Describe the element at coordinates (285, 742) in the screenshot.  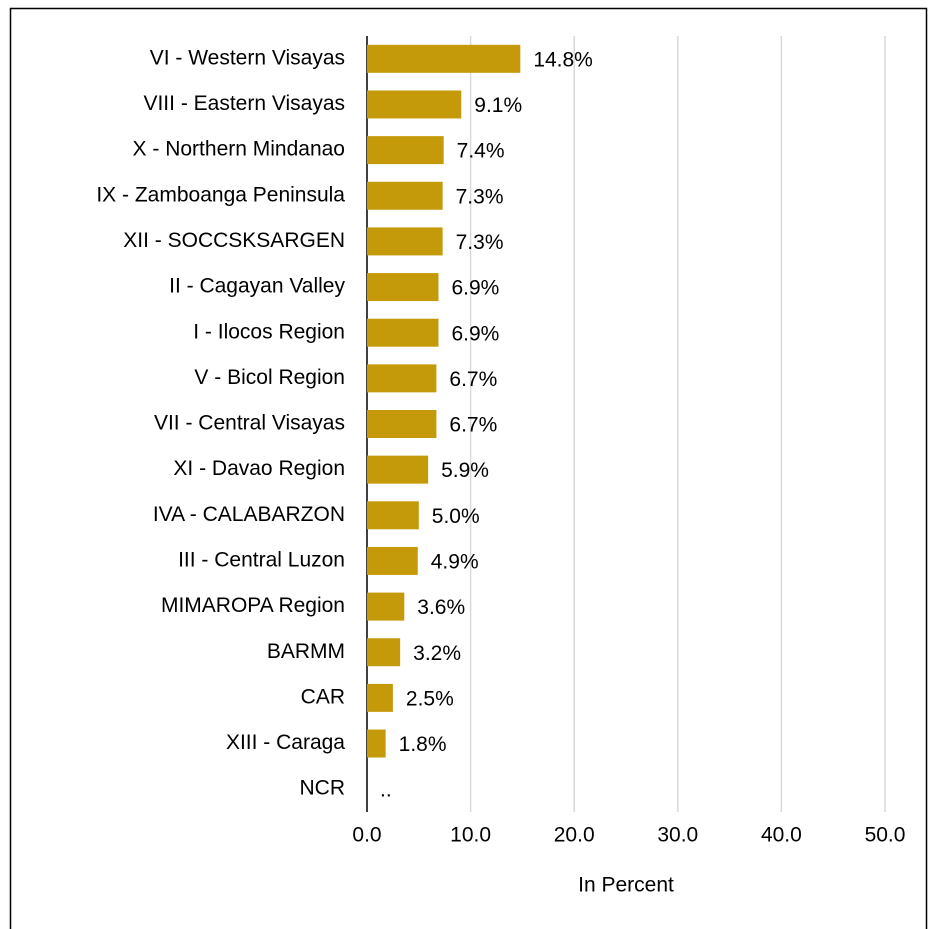
I see `y-tick-label: XIII - Caraga` at that location.